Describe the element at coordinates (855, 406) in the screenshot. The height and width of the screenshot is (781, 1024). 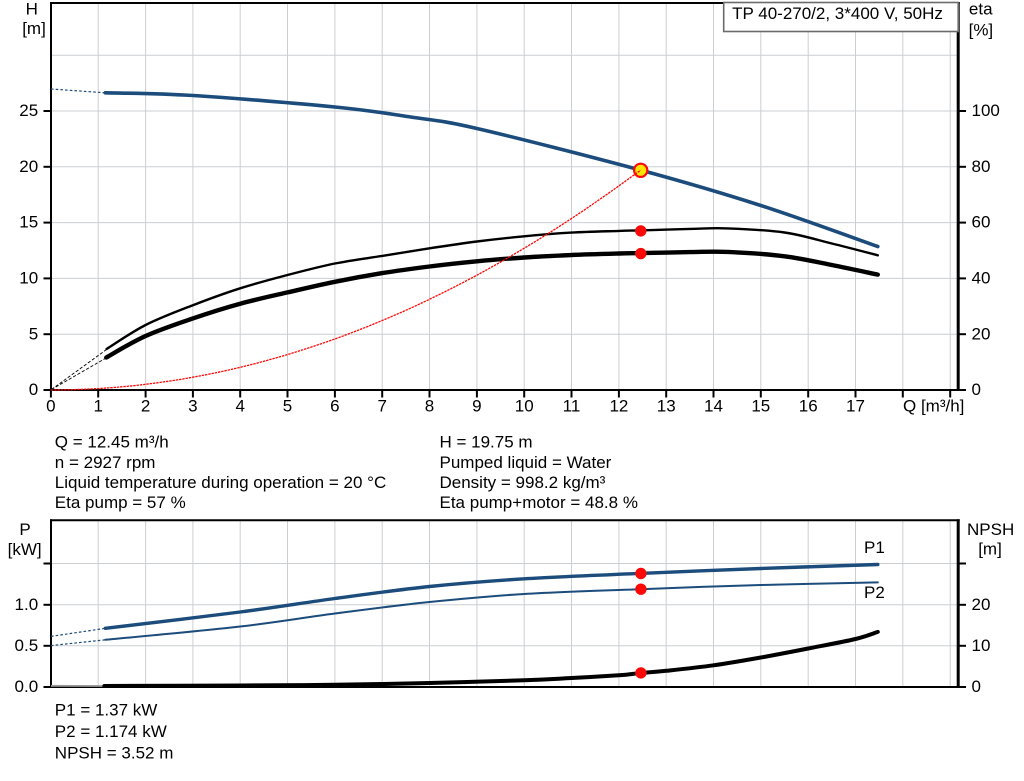
I see `svg-text: 17` at that location.